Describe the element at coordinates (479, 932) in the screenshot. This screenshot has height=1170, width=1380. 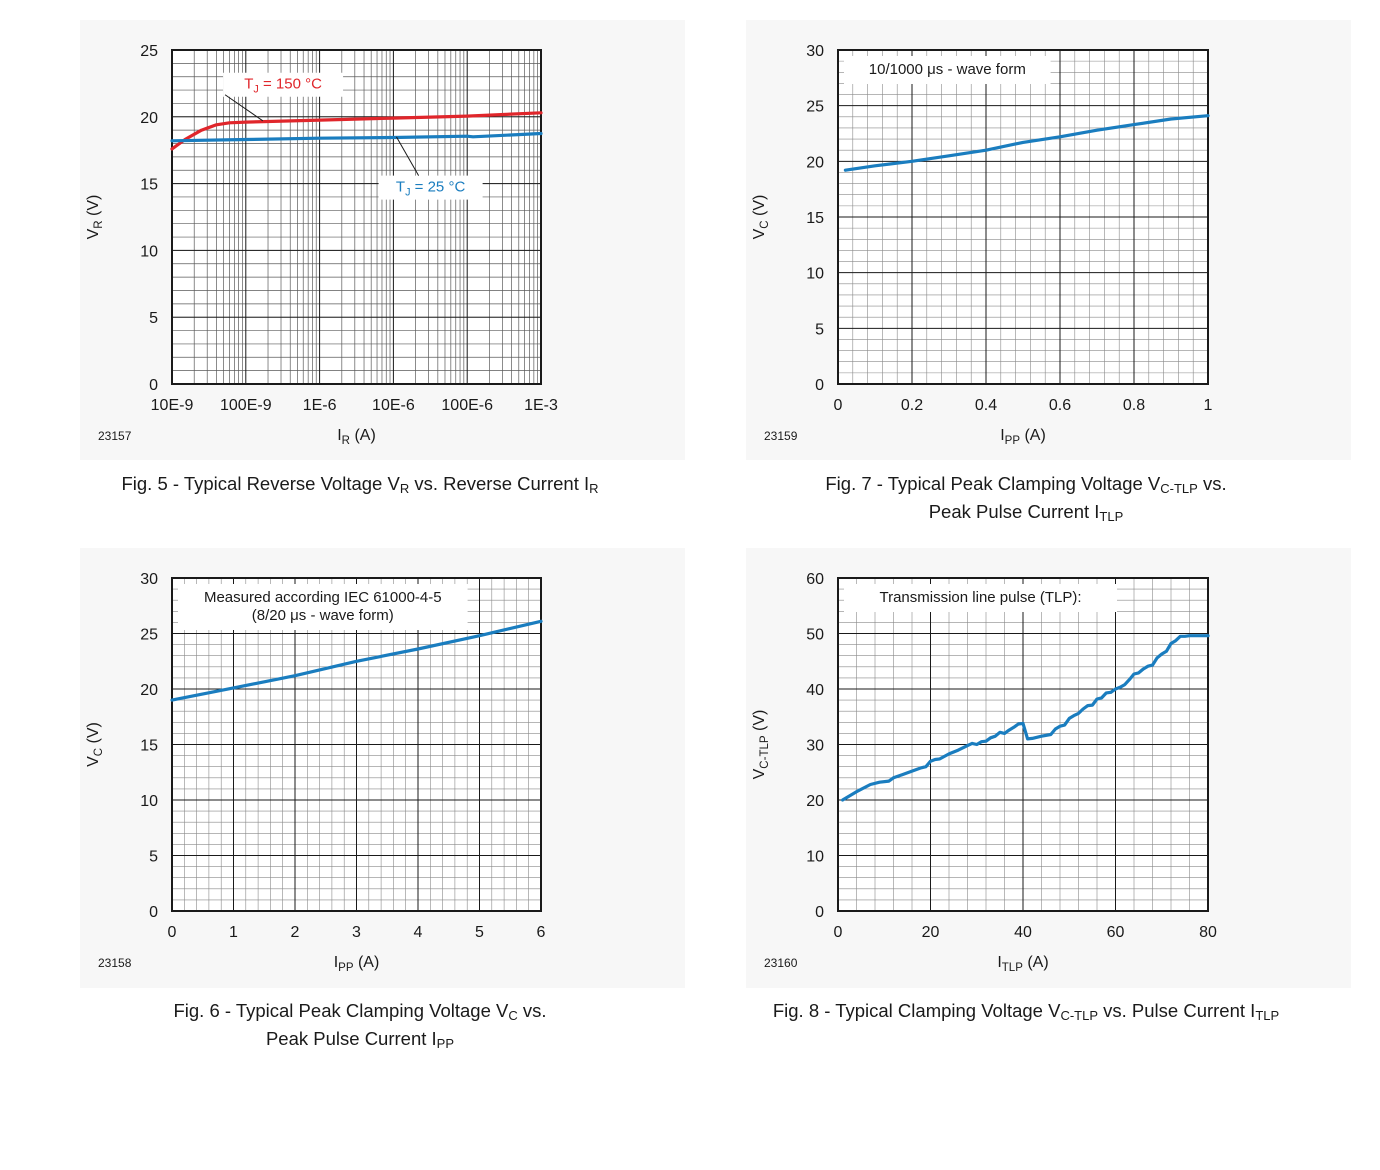
I see `x-tick-label: 5` at that location.